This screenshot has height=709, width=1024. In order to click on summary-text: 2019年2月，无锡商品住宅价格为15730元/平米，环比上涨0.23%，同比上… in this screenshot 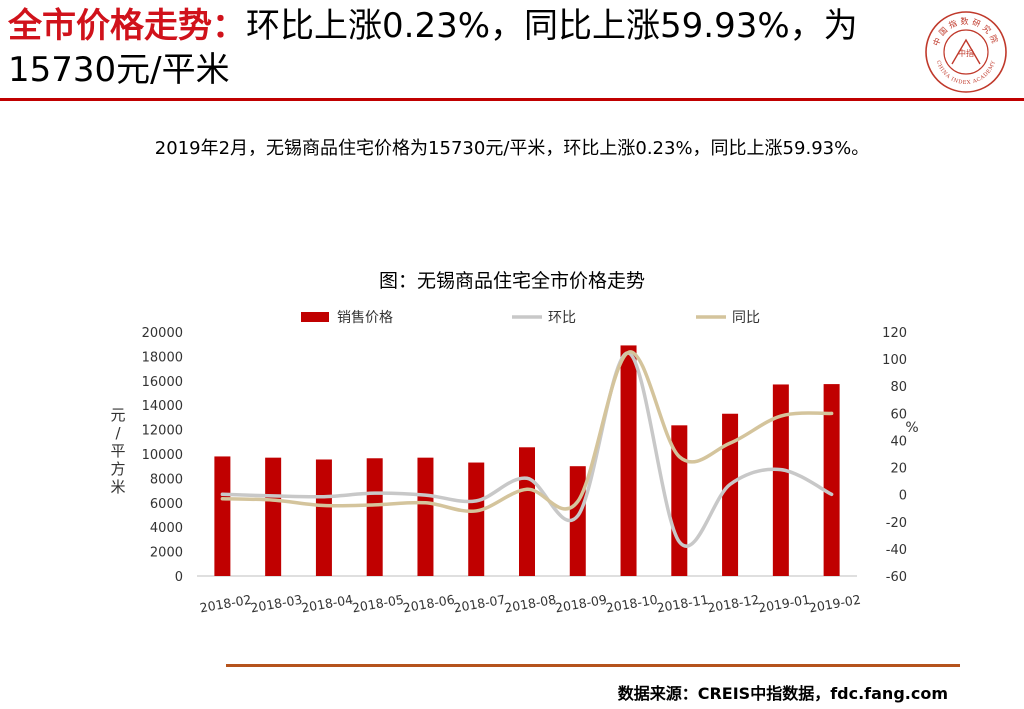, I will do `click(512, 148)`.